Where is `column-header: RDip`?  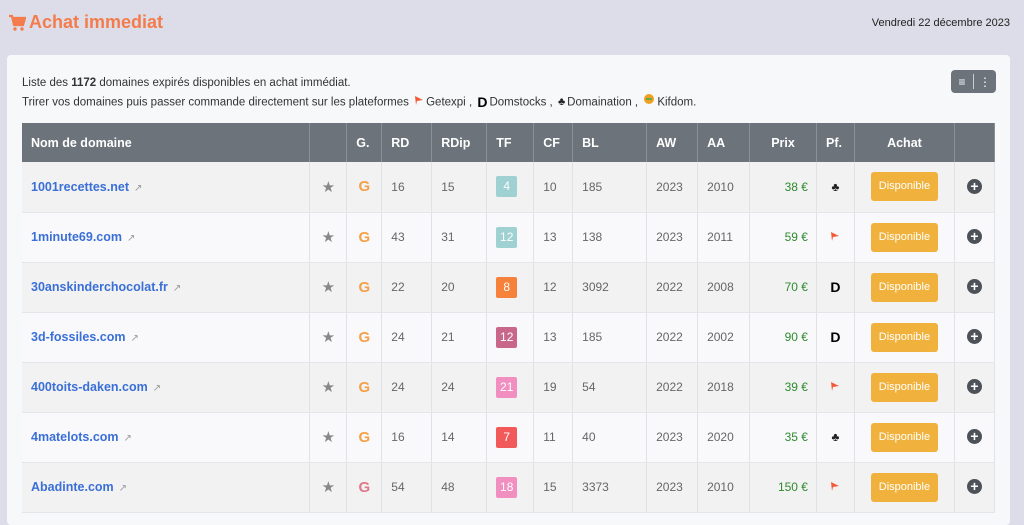
column-header: RDip is located at coordinates (459, 142).